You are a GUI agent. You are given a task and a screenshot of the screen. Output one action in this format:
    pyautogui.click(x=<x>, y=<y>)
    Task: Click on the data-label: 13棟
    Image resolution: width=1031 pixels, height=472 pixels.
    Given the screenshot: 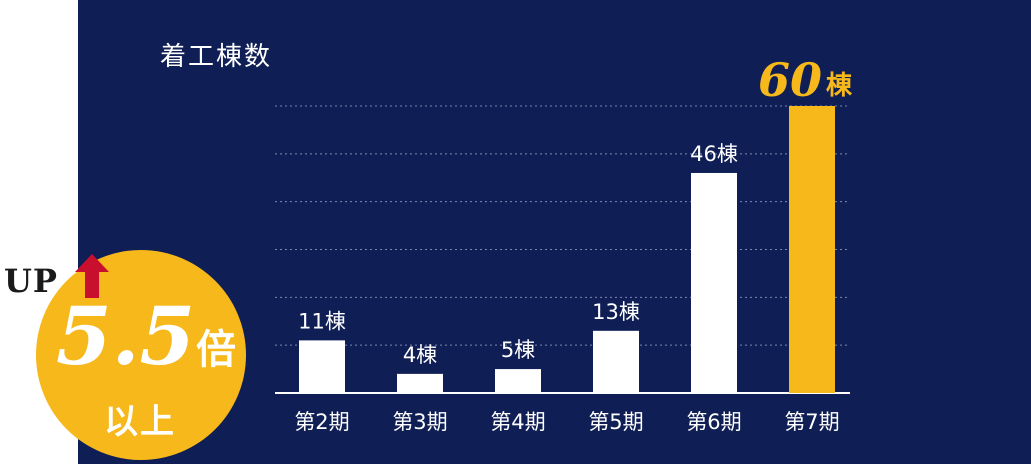 What is the action you would take?
    pyautogui.click(x=616, y=312)
    